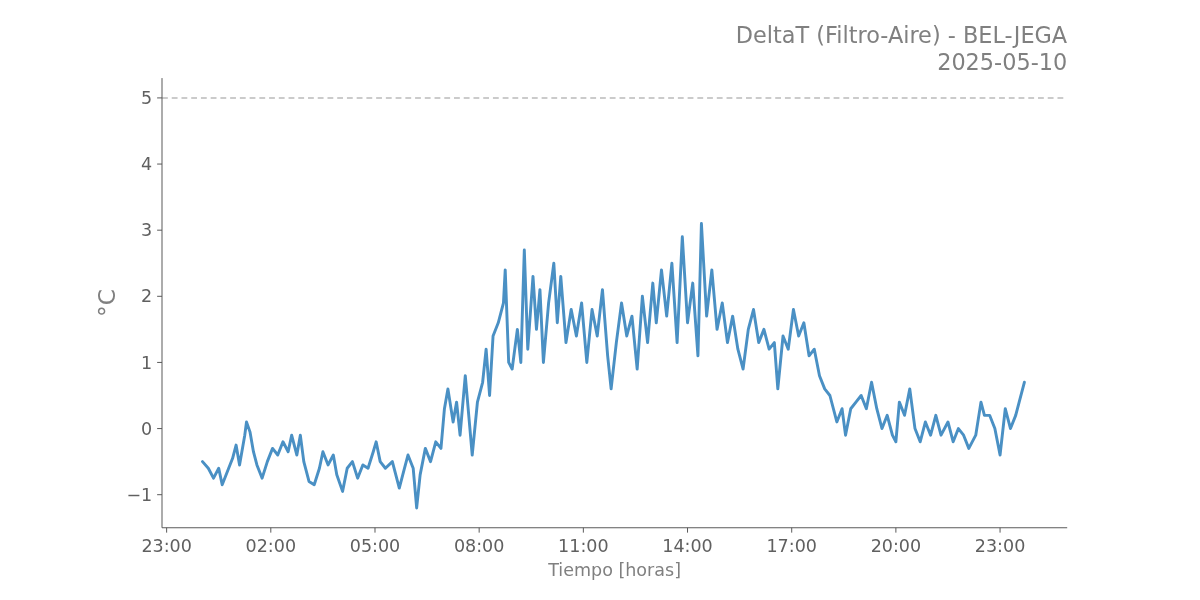  I want to click on y-tick-label: 1, so click(147, 362).